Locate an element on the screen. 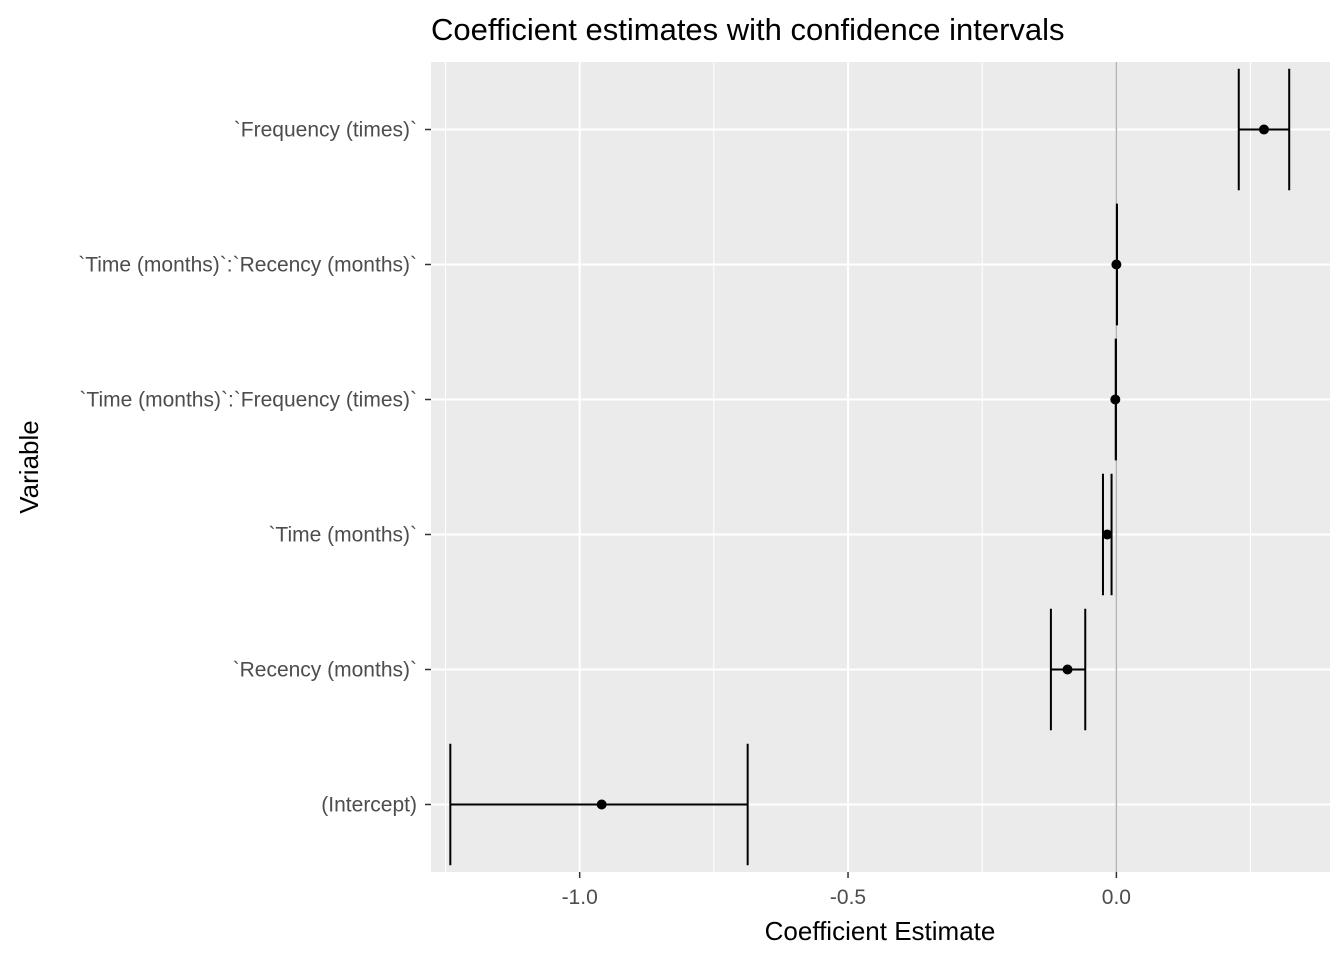 This screenshot has width=1344, height=960. x-axis: -1.0 -0.5 0.0 is located at coordinates (846, 890).